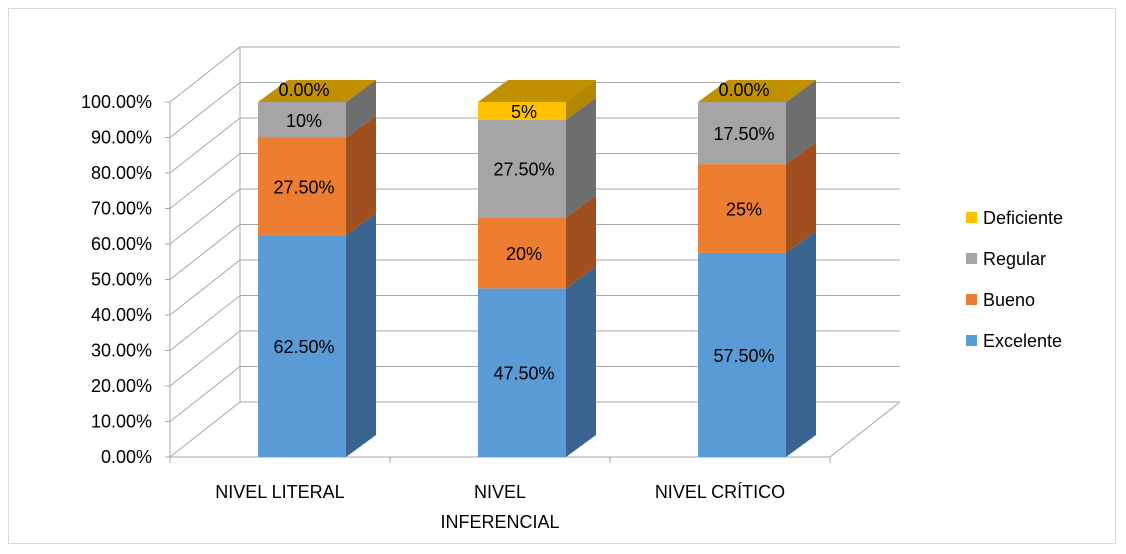 The height and width of the screenshot is (554, 1126). What do you see at coordinates (126, 457) in the screenshot?
I see `y-tick-label: 0.00%` at bounding box center [126, 457].